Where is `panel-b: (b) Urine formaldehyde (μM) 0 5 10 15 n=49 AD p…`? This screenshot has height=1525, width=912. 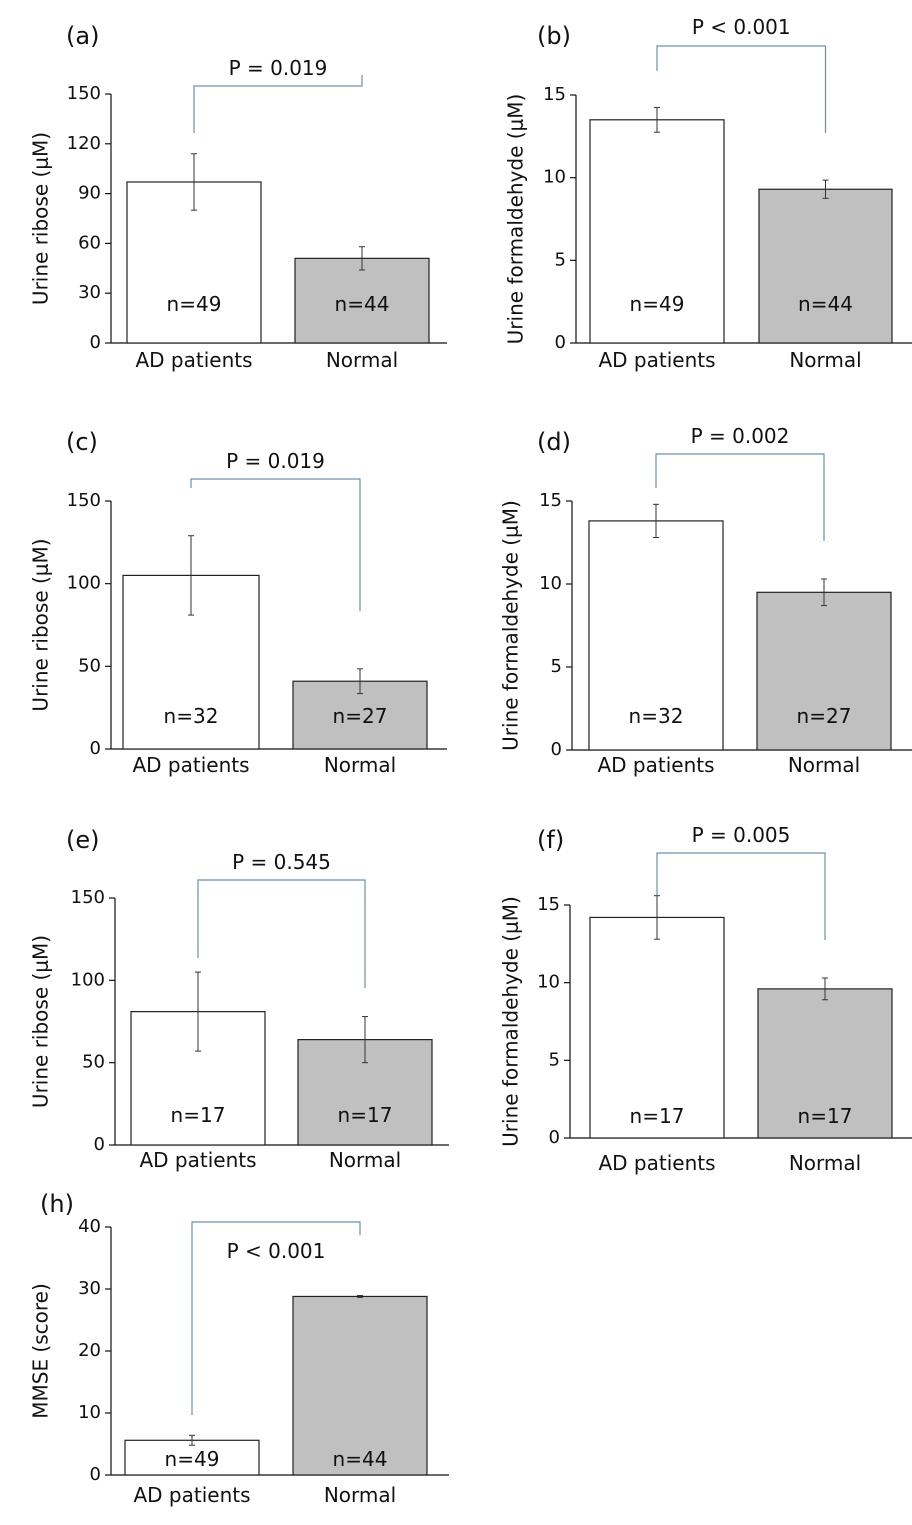
panel-b: (b) Urine formaldehyde (μM) 0 5 10 15 n=49 AD p… is located at coordinates (708, 193).